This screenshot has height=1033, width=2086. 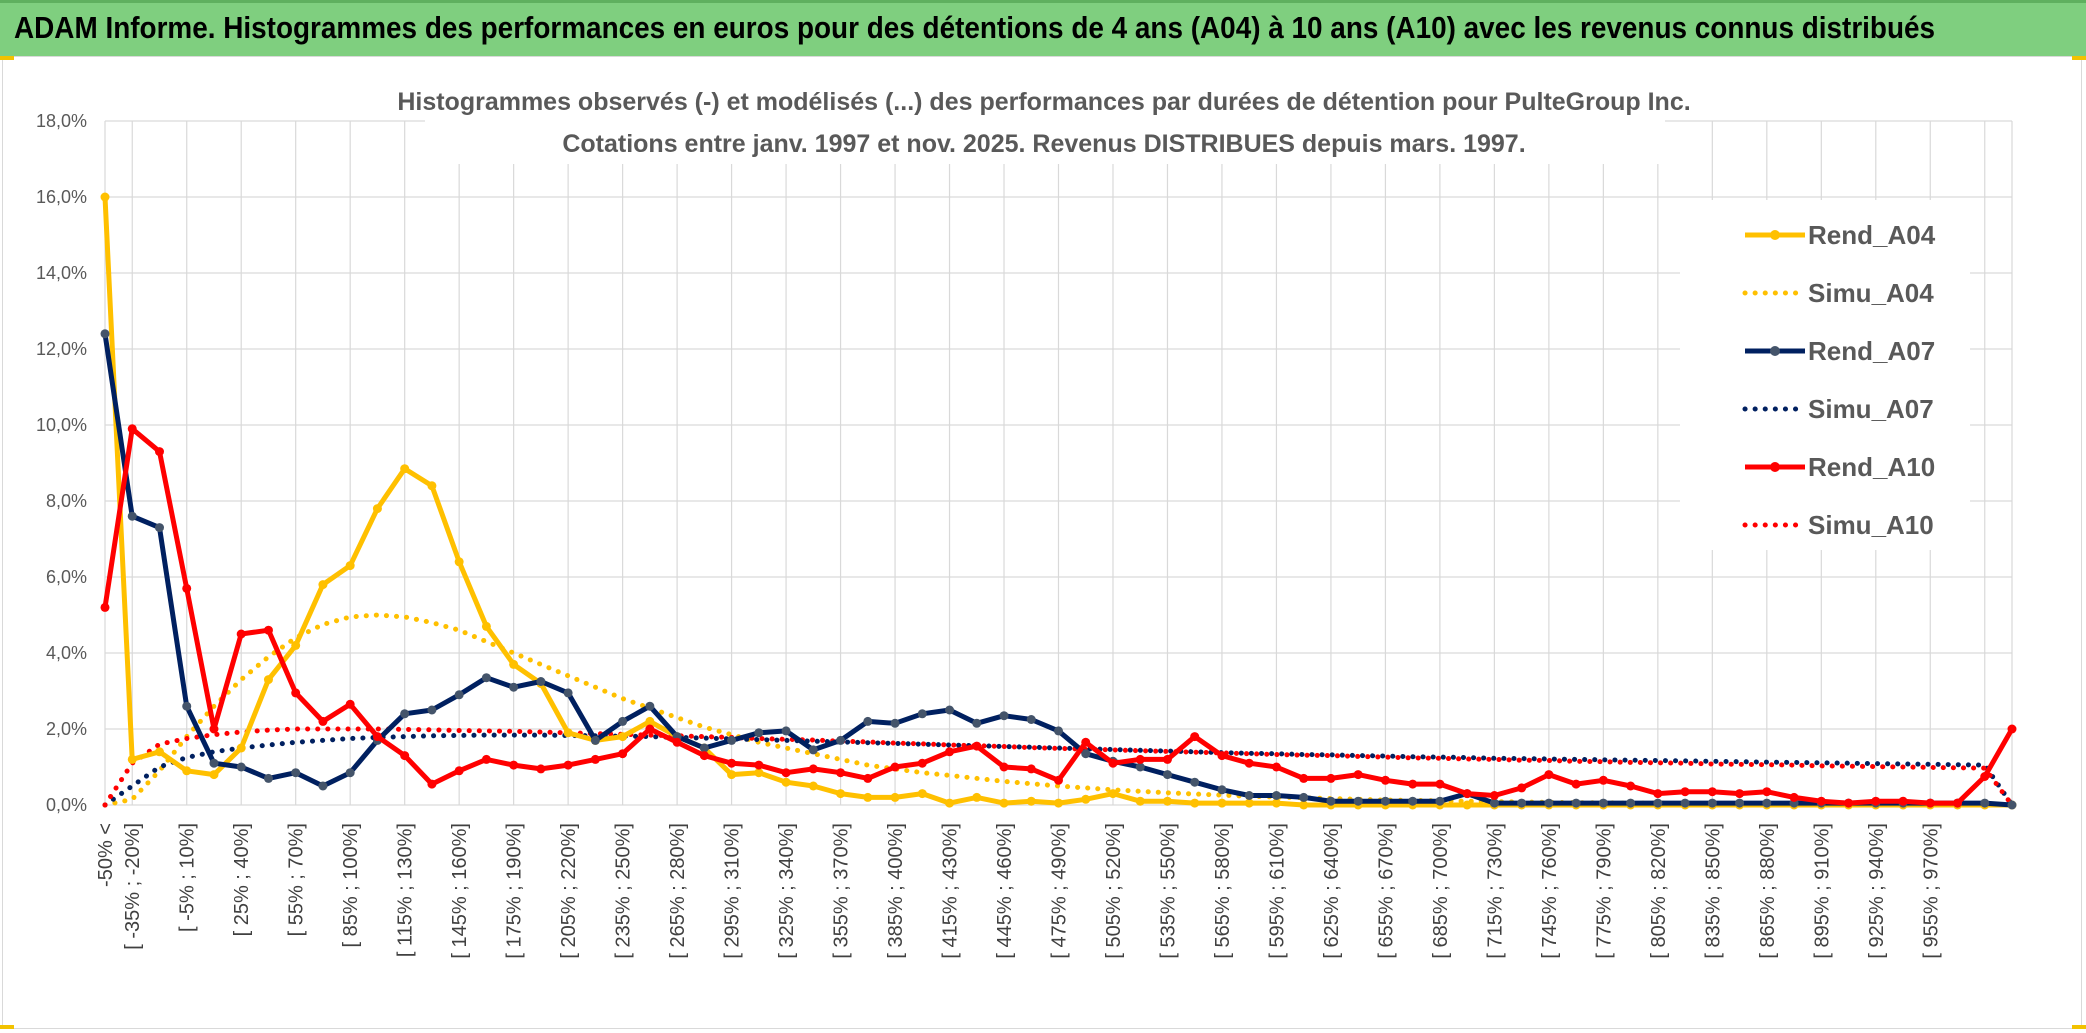 What do you see at coordinates (1871, 293) in the screenshot?
I see `legend-label: Simu_A04` at bounding box center [1871, 293].